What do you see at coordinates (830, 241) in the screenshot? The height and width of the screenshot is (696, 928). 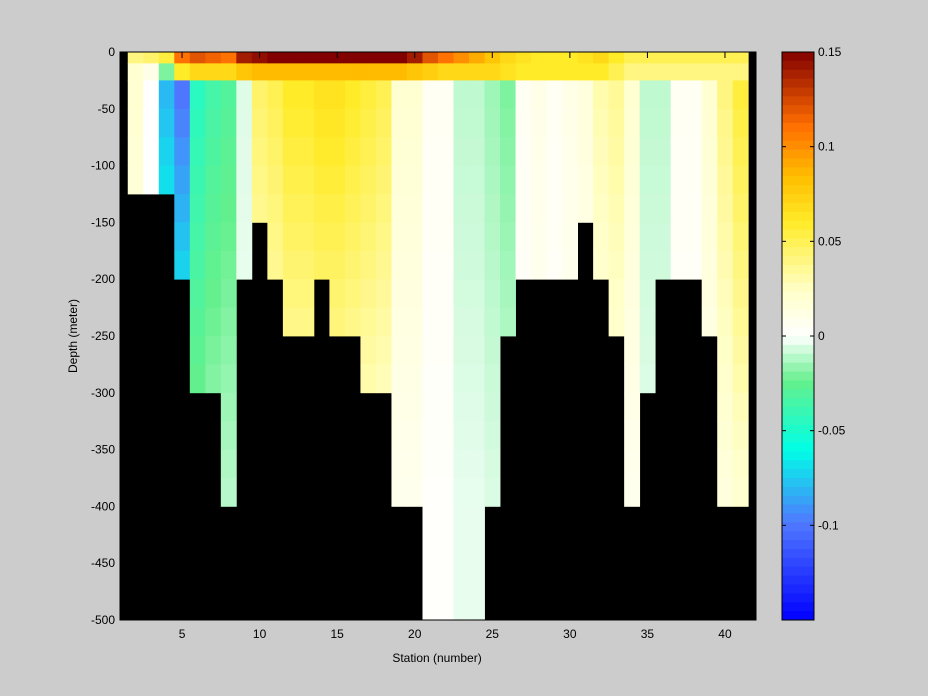 I see `colorbar-tick-label: 0.05` at bounding box center [830, 241].